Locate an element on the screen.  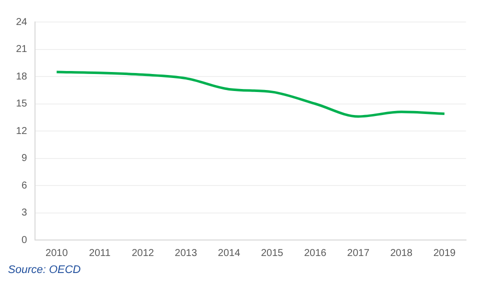
x-tick-label: 2014 is located at coordinates (229, 253).